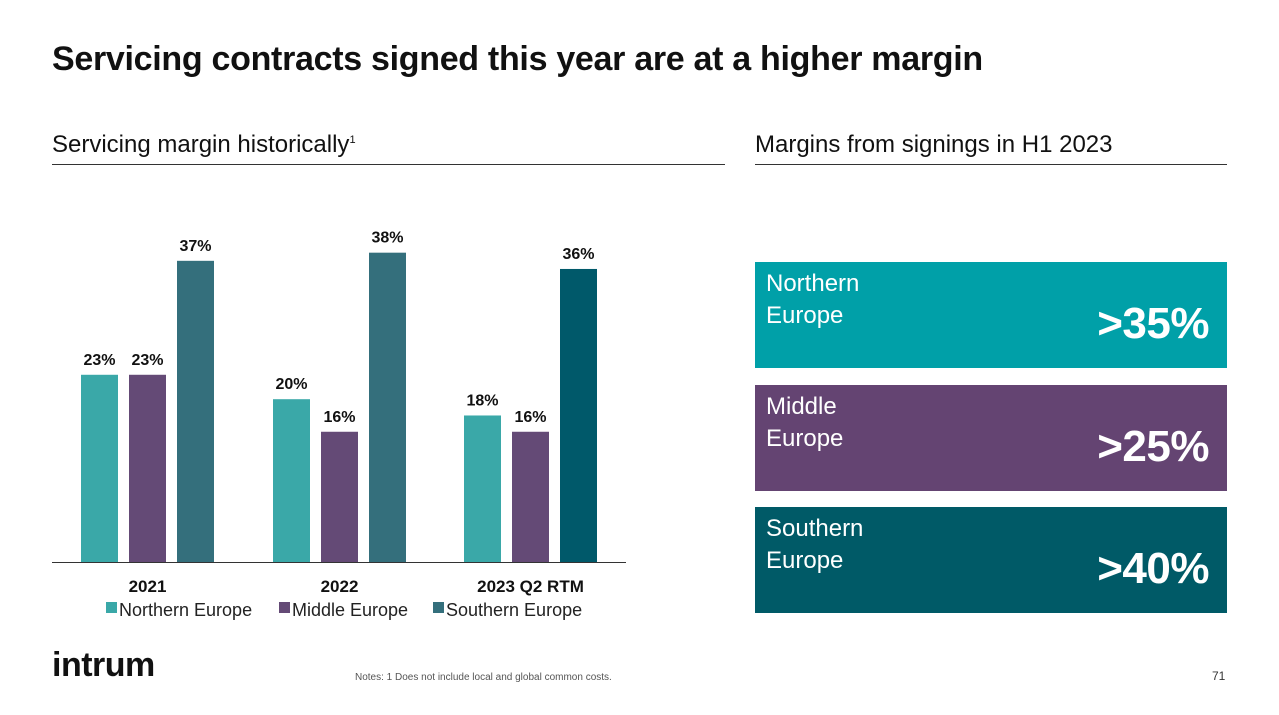 This screenshot has width=1279, height=715. What do you see at coordinates (291, 384) in the screenshot?
I see `data-label: 20%` at bounding box center [291, 384].